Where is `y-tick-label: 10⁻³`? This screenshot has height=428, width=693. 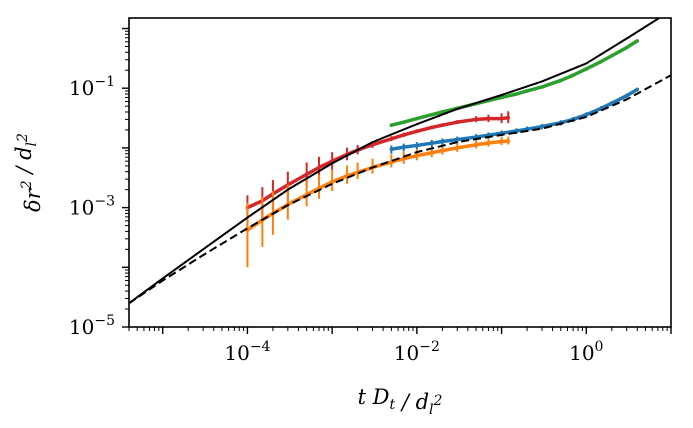
y-tick-label: 10⁻³ is located at coordinates (92, 207).